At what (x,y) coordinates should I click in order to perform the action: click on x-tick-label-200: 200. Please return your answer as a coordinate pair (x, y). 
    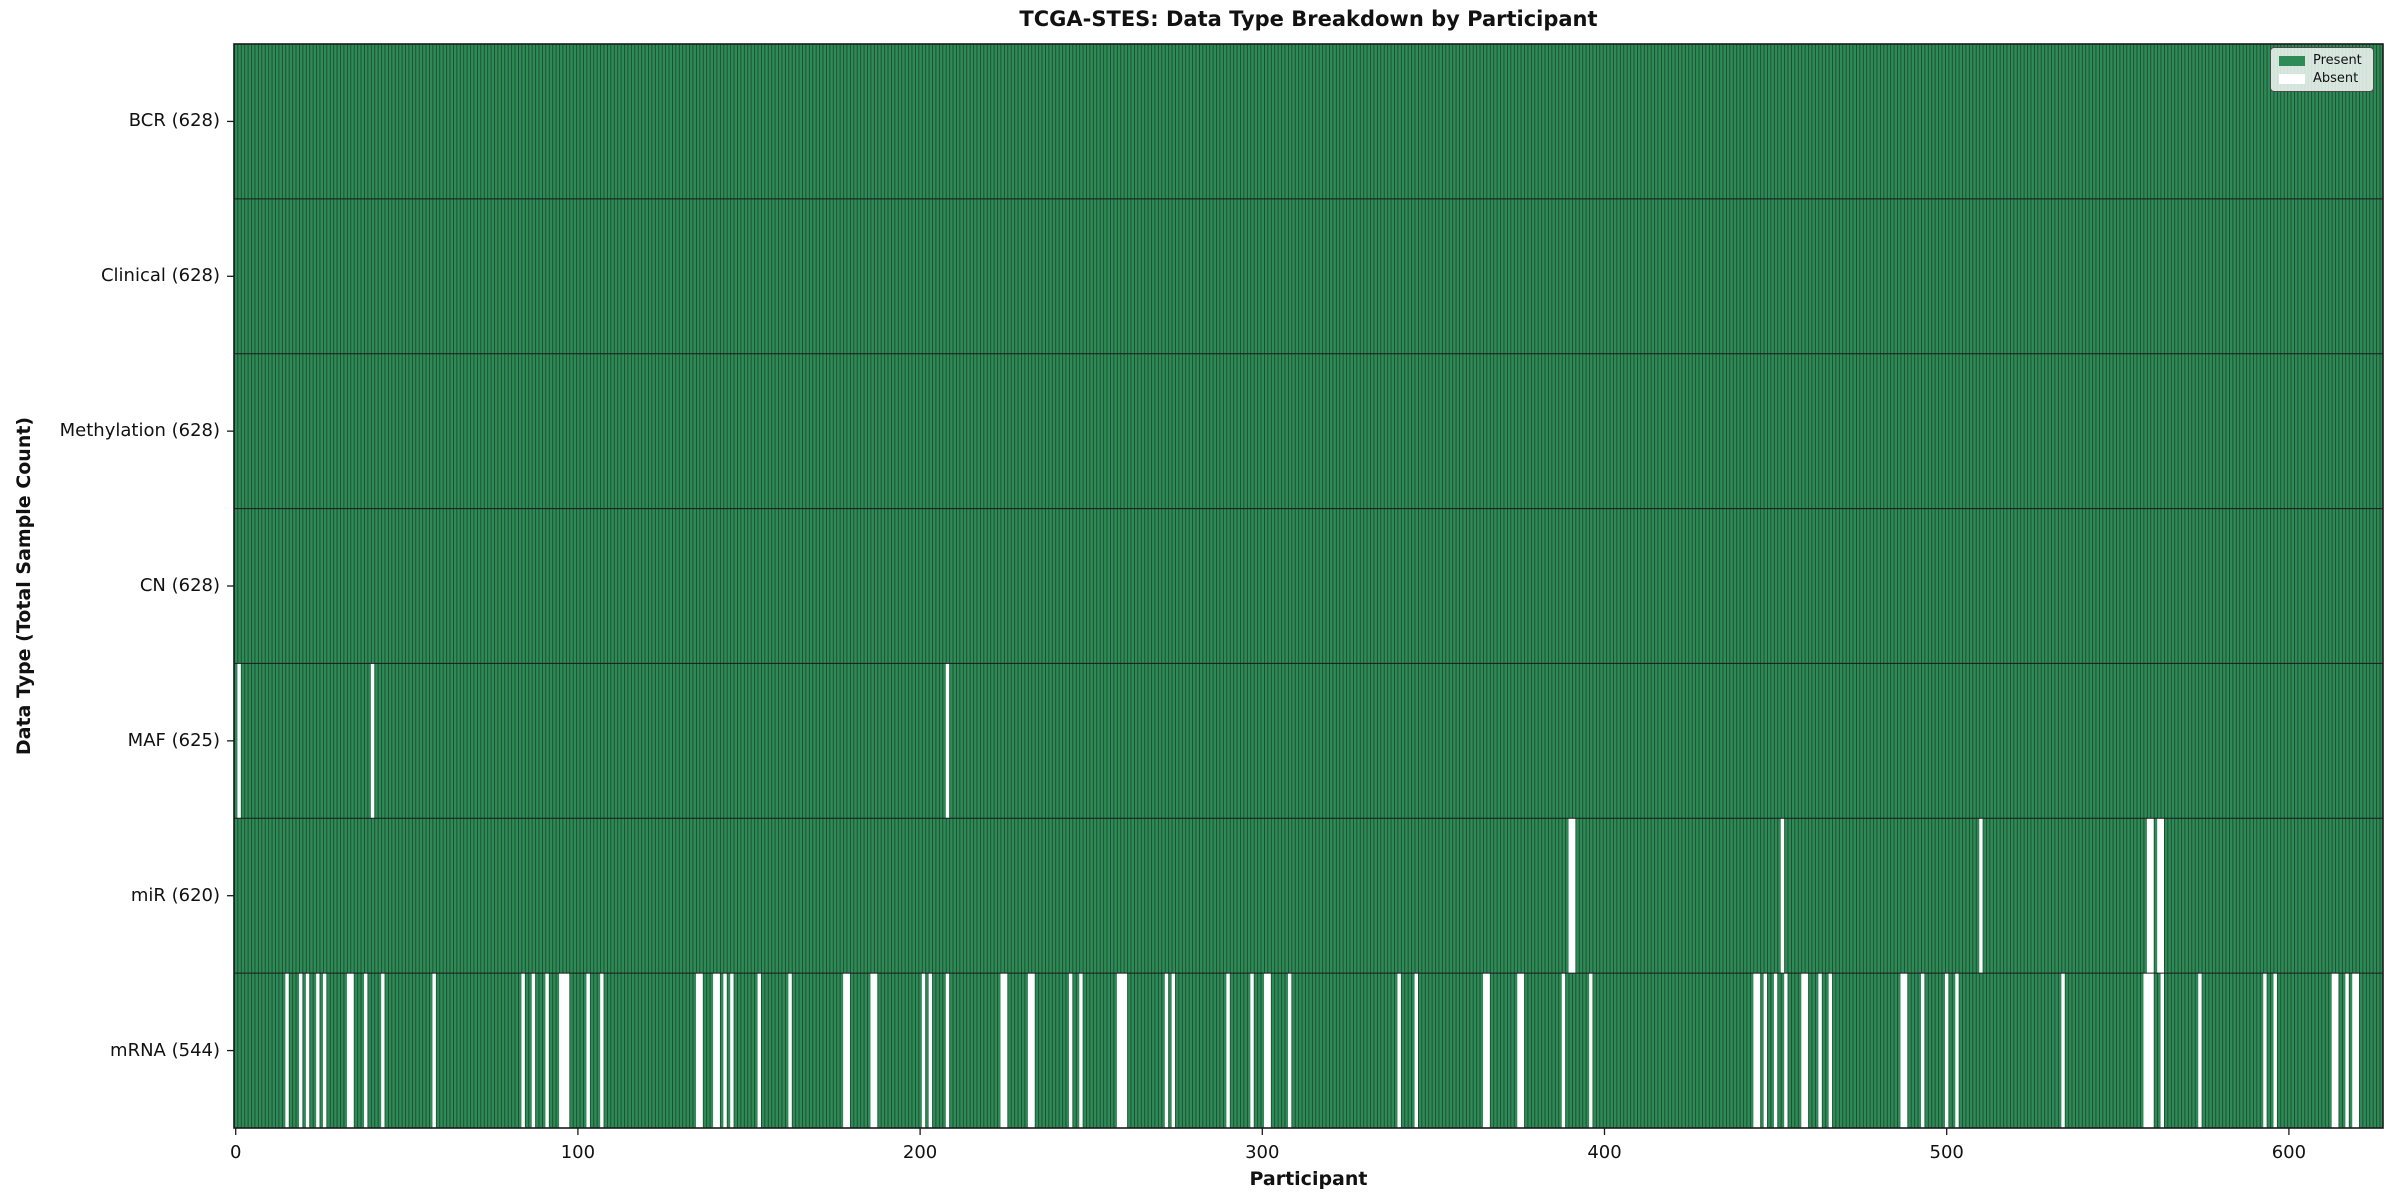
    Looking at the image, I should click on (920, 1152).